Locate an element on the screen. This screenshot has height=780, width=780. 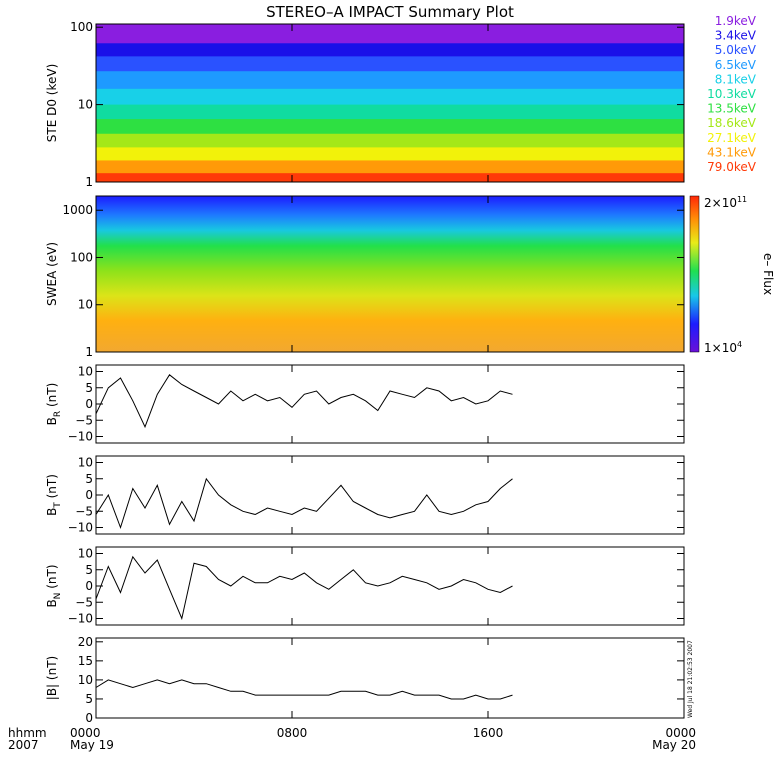
br-panel: −10 −5 0 5 10 BR (nT) is located at coordinates (365, 404).